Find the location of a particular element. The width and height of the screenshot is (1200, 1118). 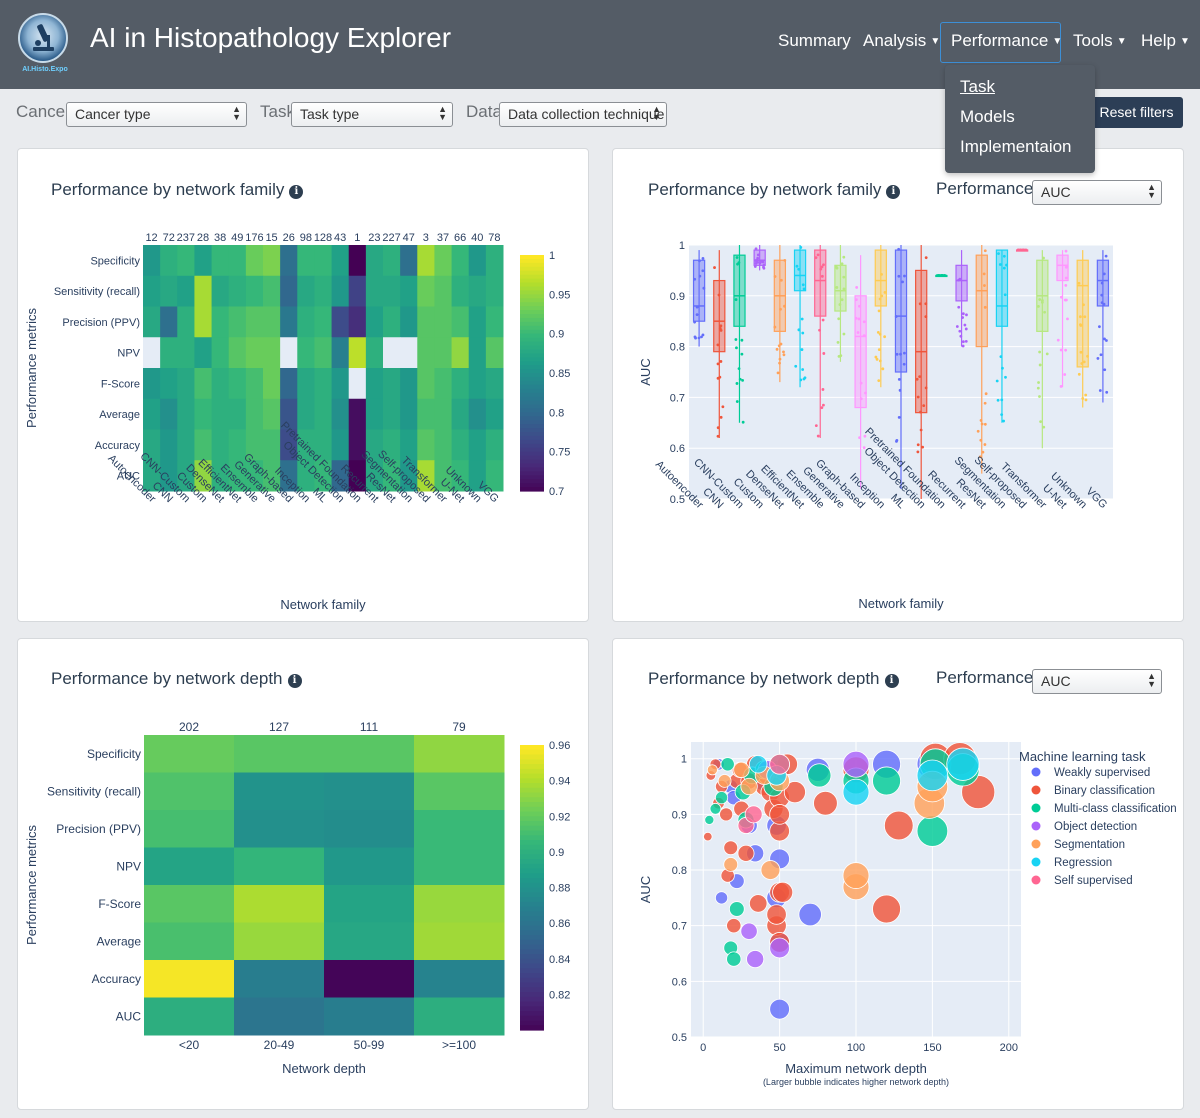

task-type-select: Task type ▲ ▼ is located at coordinates (372, 114).